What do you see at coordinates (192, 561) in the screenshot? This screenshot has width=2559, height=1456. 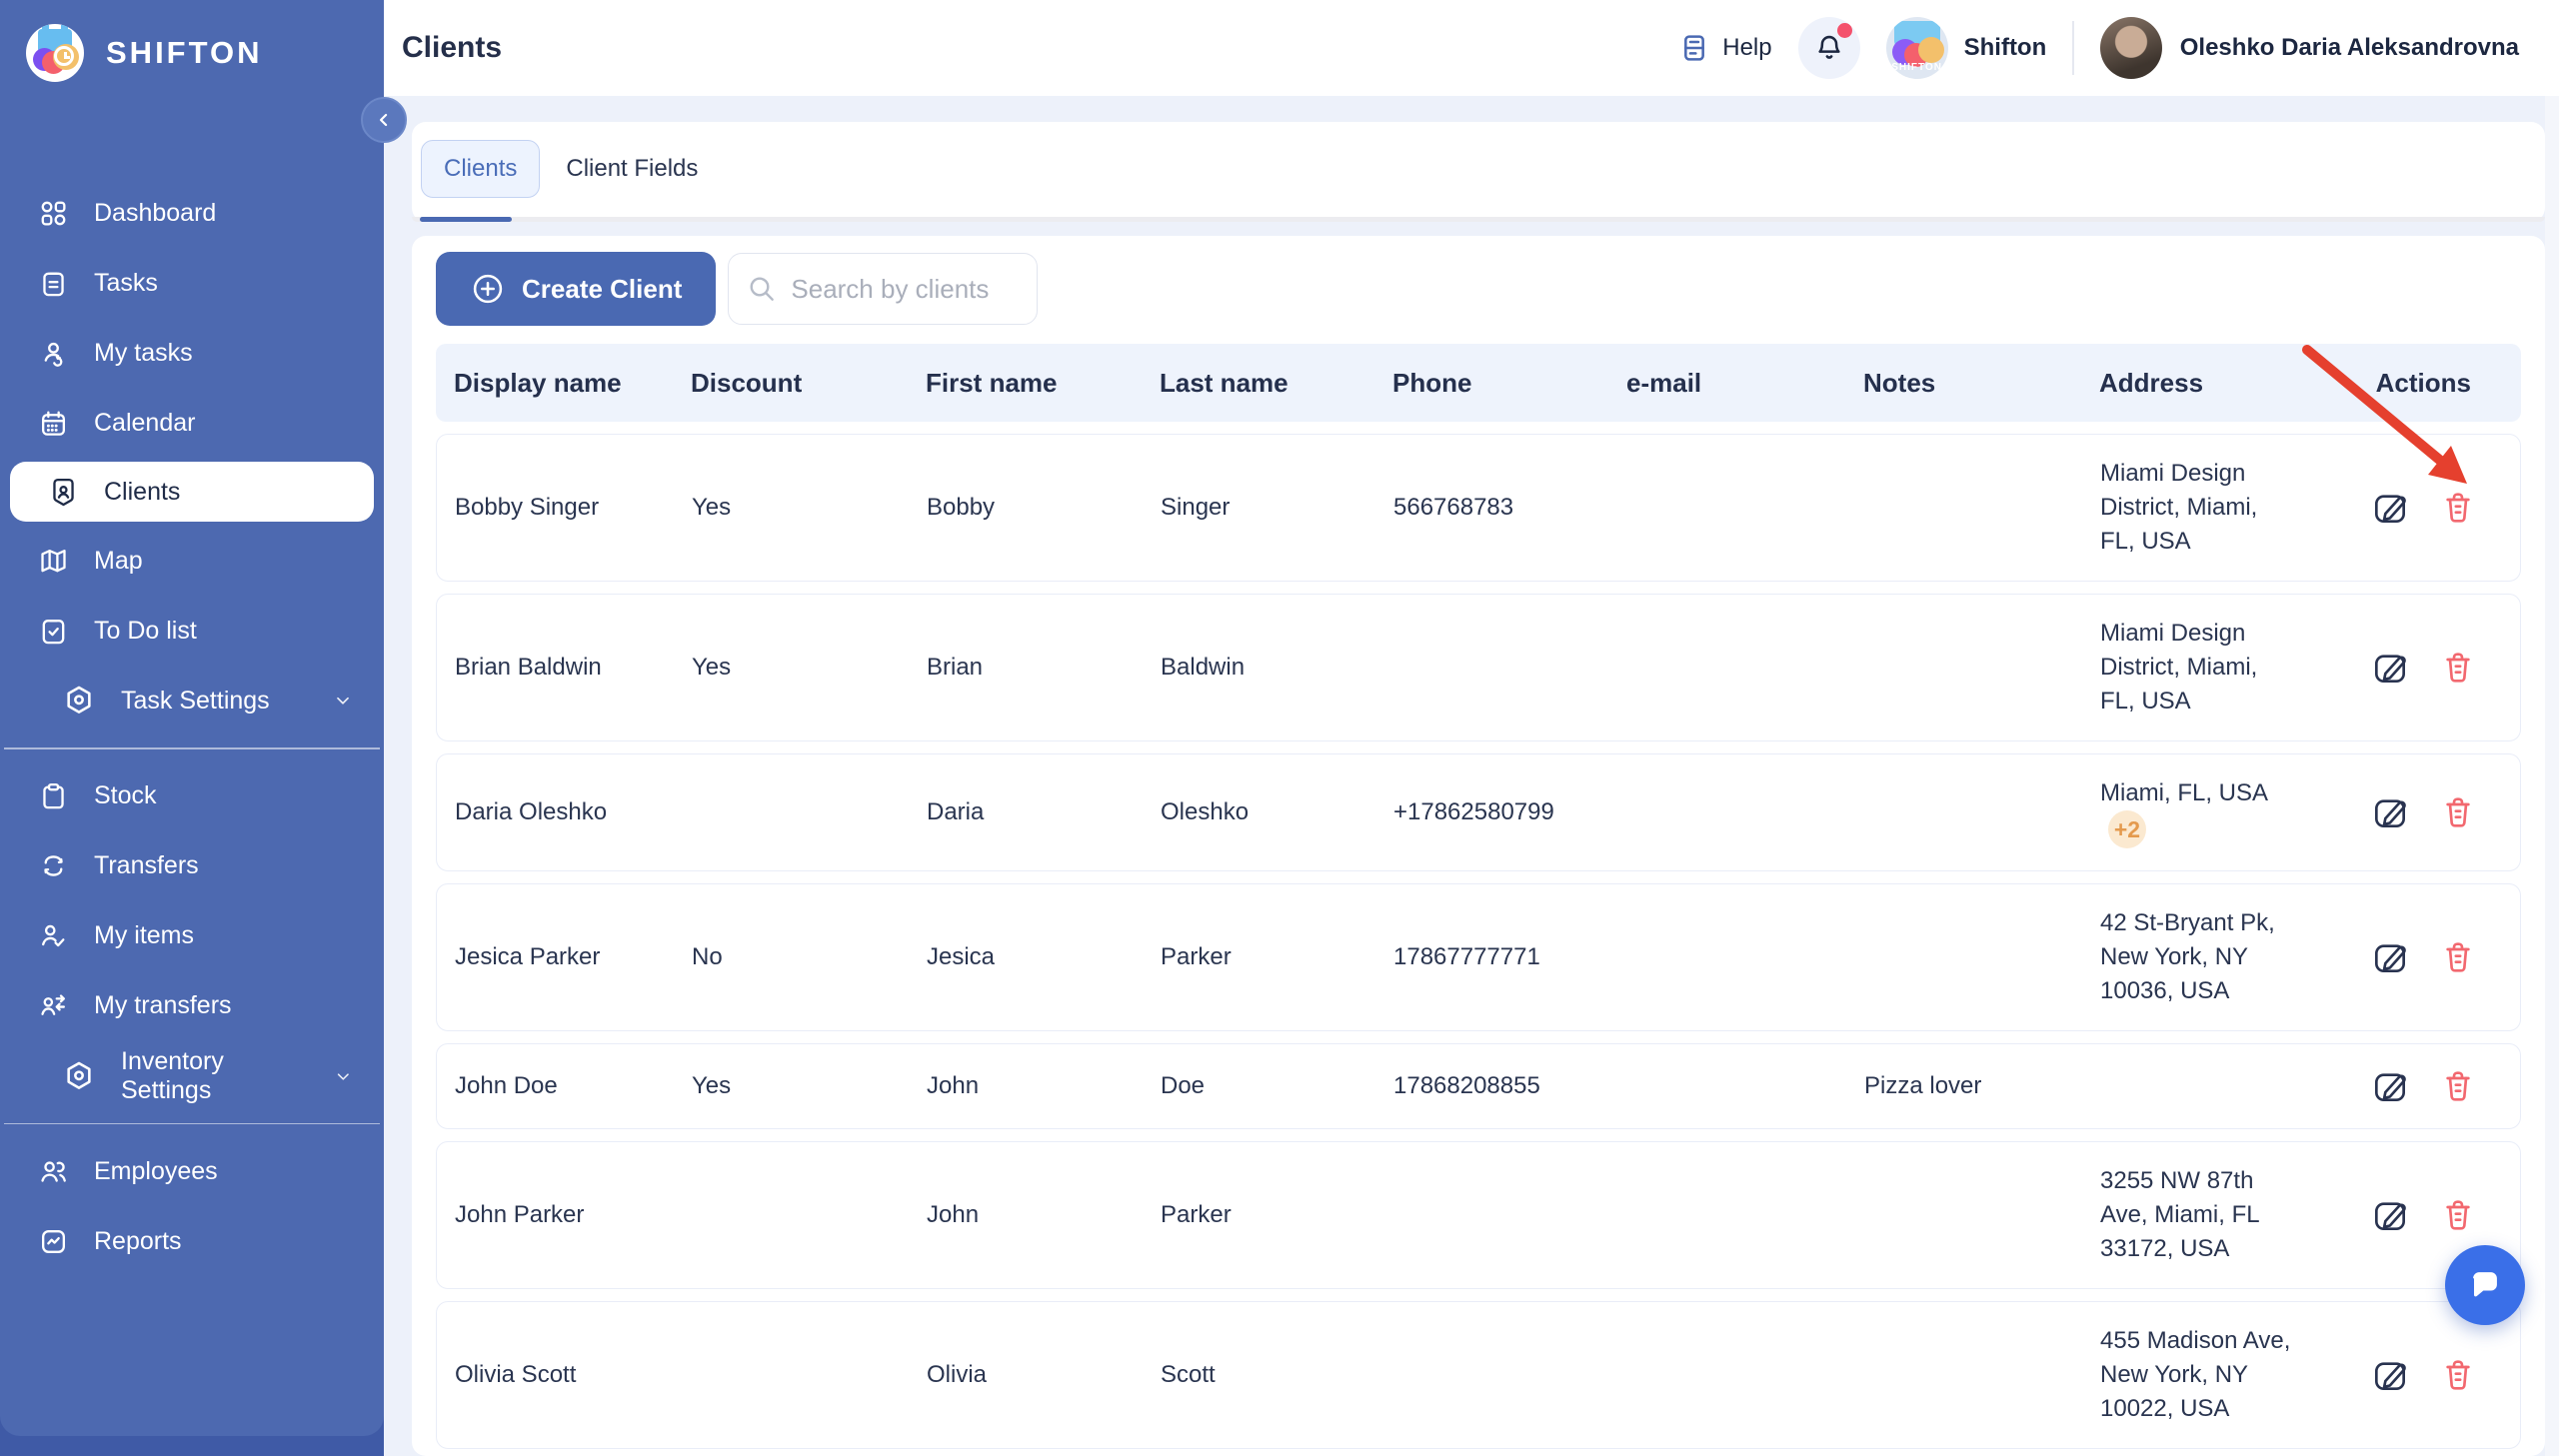 I see `sidebar-item-map: Map` at bounding box center [192, 561].